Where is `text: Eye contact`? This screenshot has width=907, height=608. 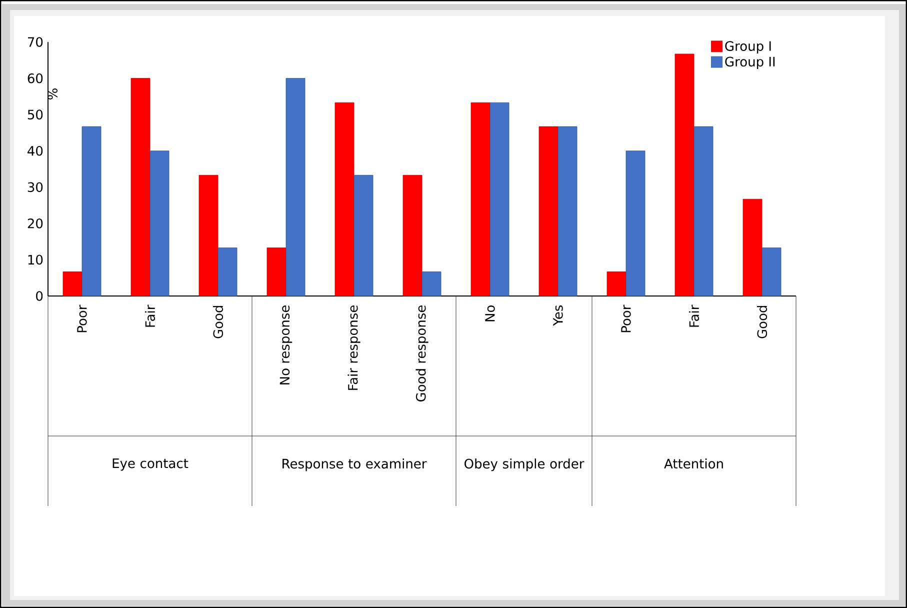
text: Eye contact is located at coordinates (150, 464).